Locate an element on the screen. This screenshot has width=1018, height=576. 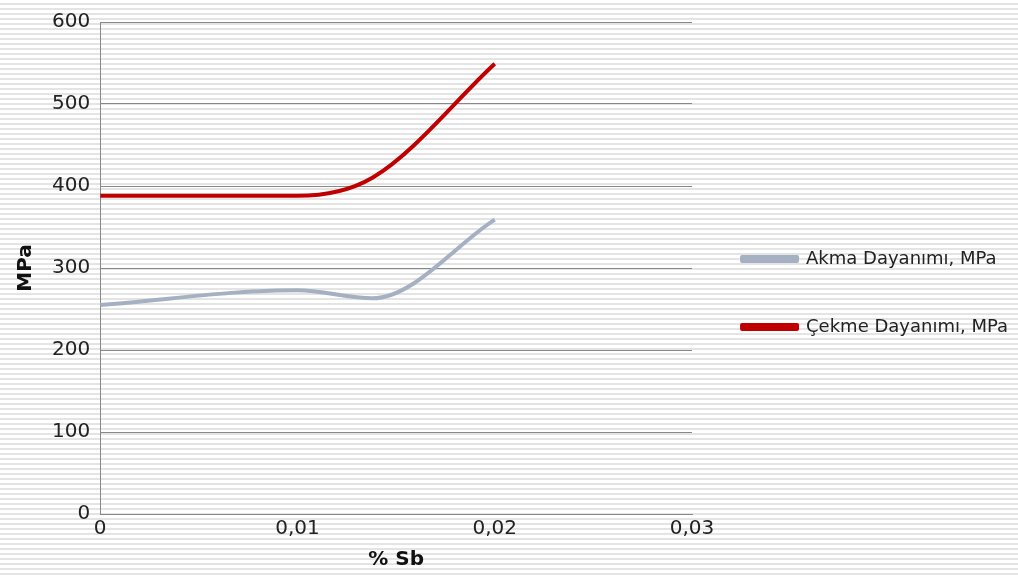
x-tick-label: 0 is located at coordinates (100, 527).